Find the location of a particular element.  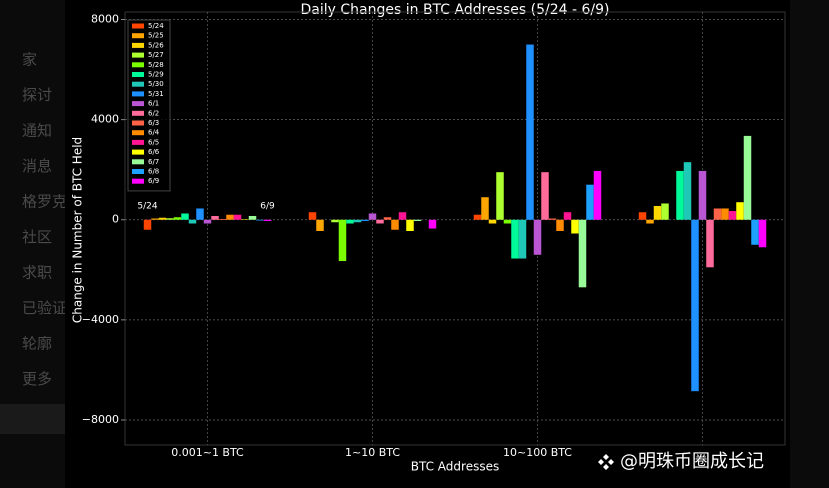

x-axis-label: BTC Addresses is located at coordinates (455, 467).